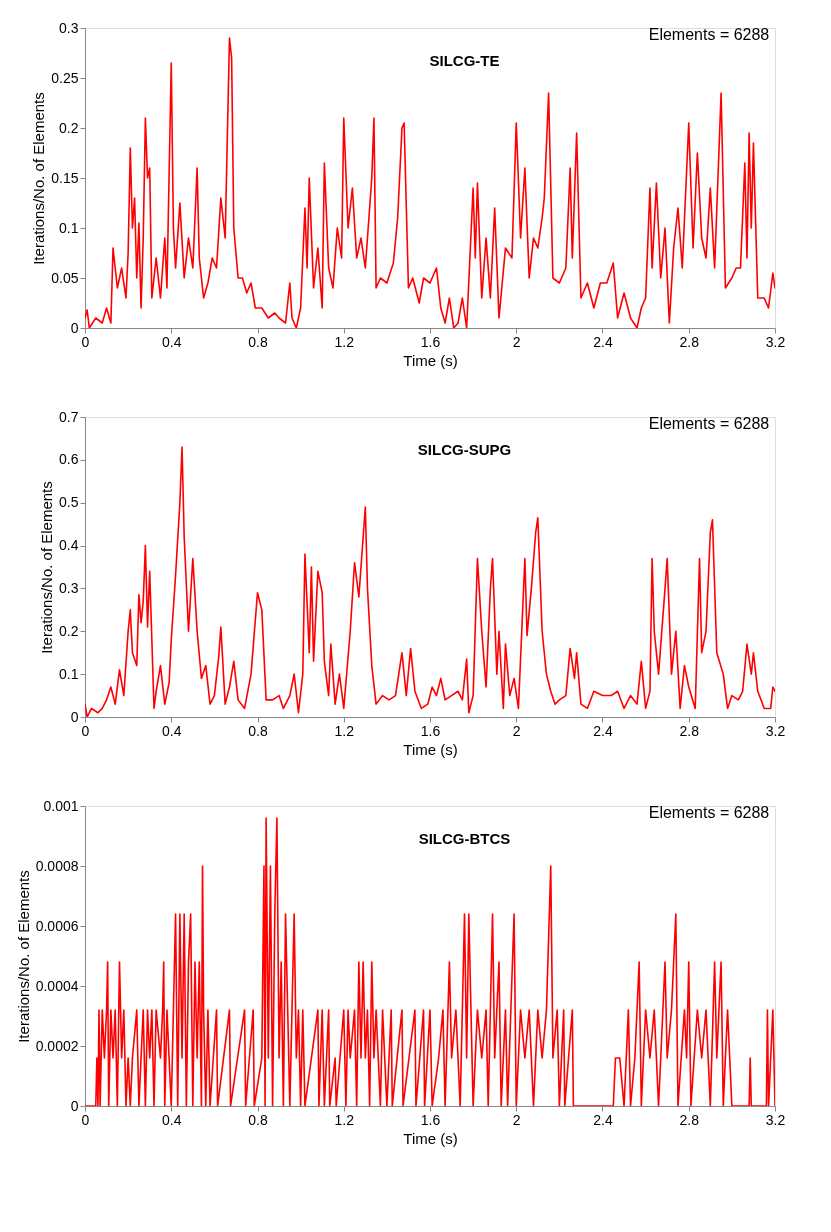  Describe the element at coordinates (65, 77) in the screenshot. I see `y-tick-label: 0.25` at that location.